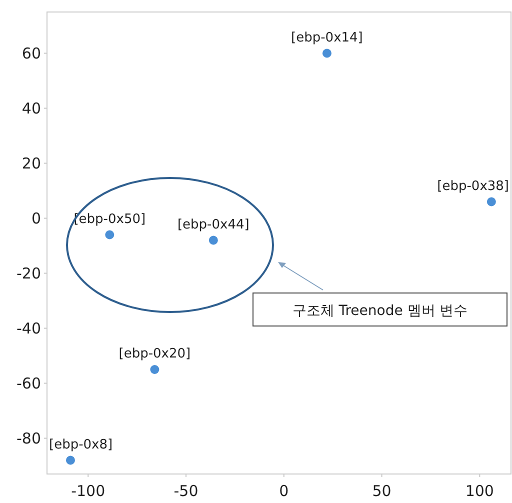  Describe the element at coordinates (28, 383) in the screenshot. I see `y-tick-label: -60` at that location.